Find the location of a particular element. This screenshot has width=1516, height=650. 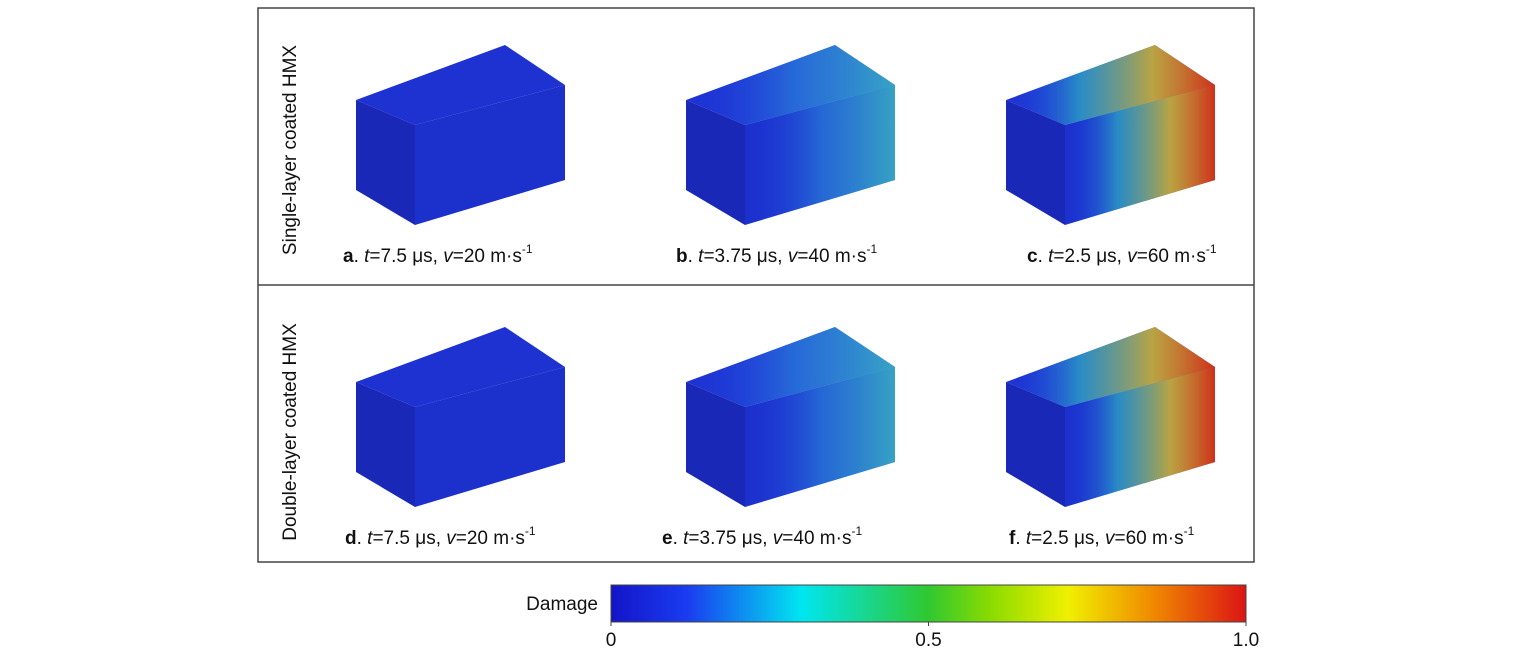

panel-caption: b. t=3.75 μs, v=40 m·s-1 is located at coordinates (776, 254).